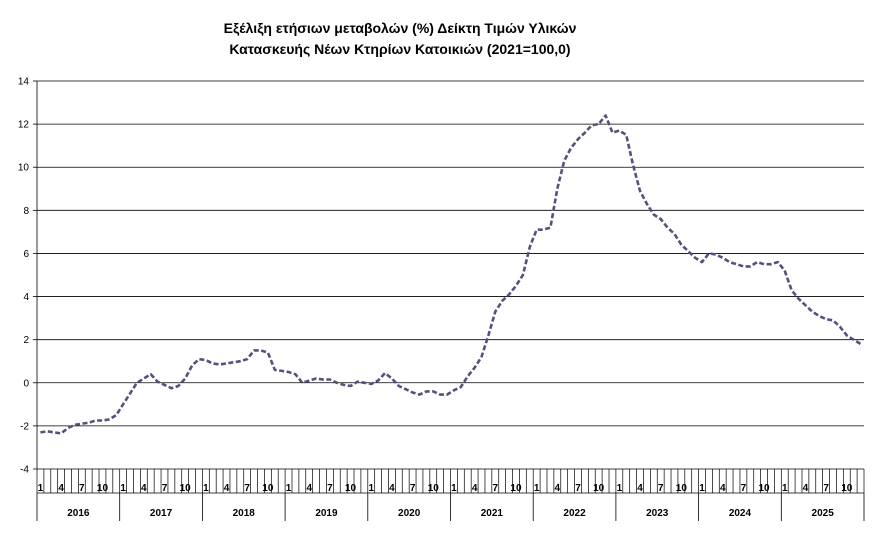 The height and width of the screenshot is (540, 889). What do you see at coordinates (574, 513) in the screenshot?
I see `x-year-label: 2022` at bounding box center [574, 513].